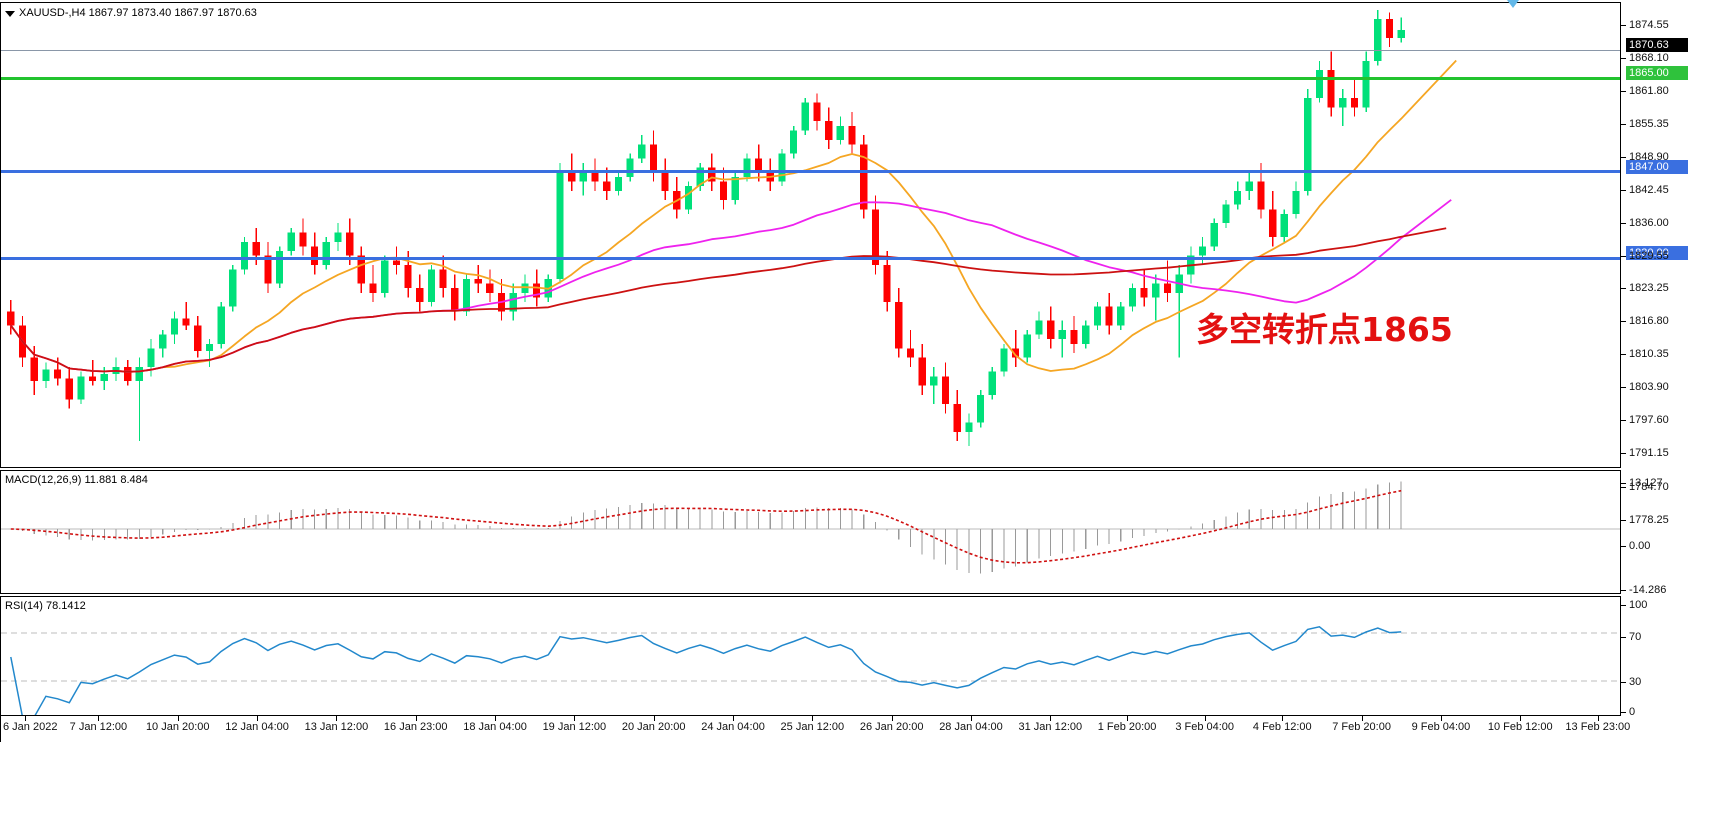  I want to click on price-axis-label: 1791.15, so click(1649, 453).